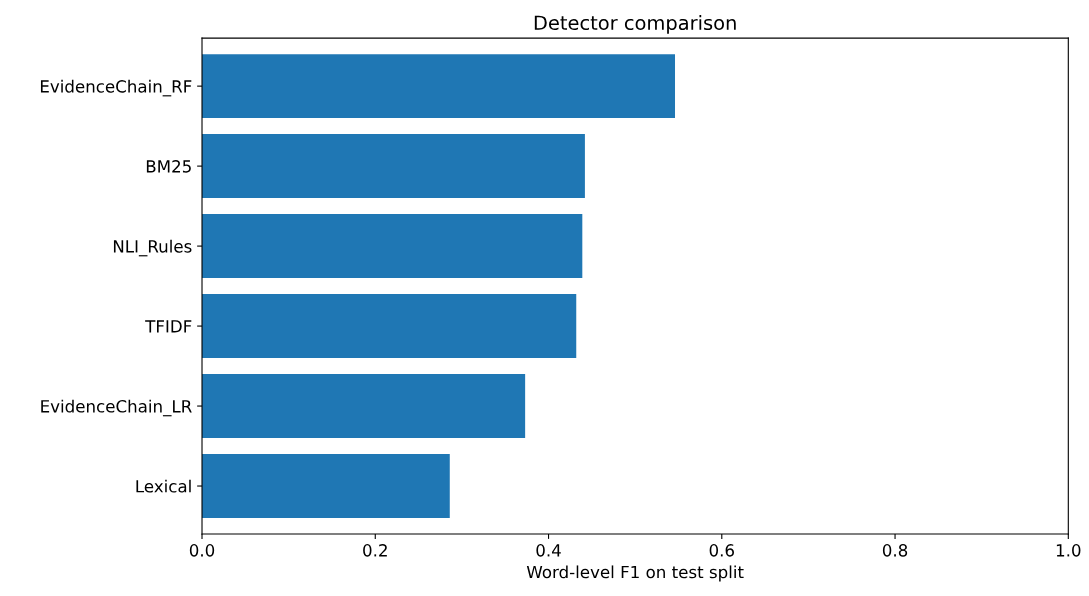  Describe the element at coordinates (168, 326) in the screenshot. I see `y-tick-label: TFIDF` at that location.